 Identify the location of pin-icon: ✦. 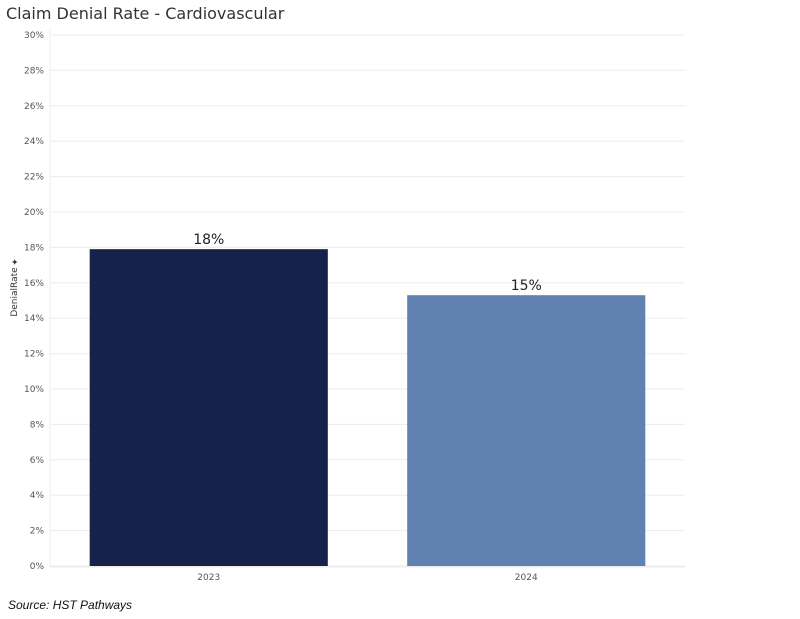
(16, 262).